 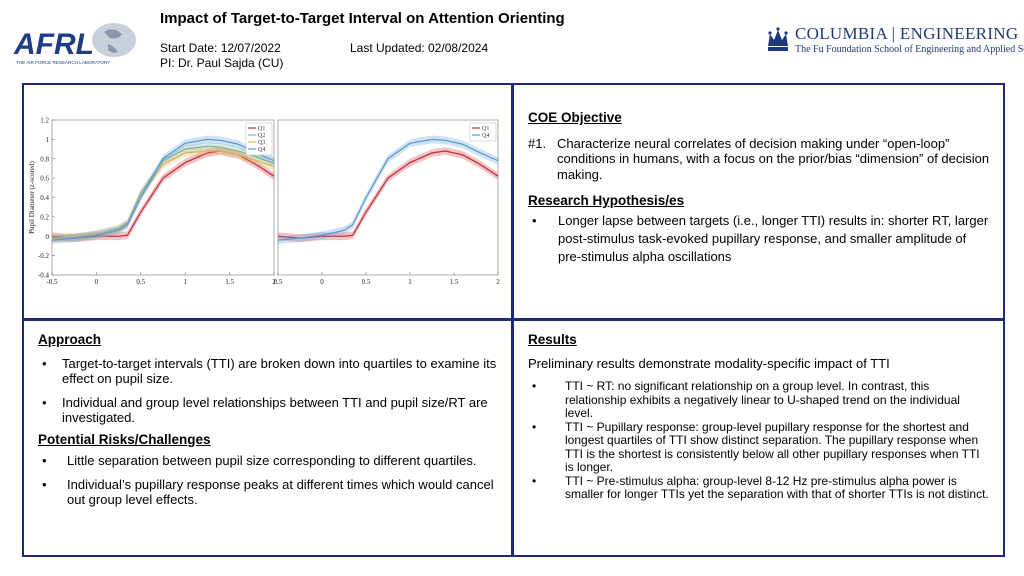 What do you see at coordinates (44, 217) in the screenshot?
I see `y-tick-label: 0.2` at bounding box center [44, 217].